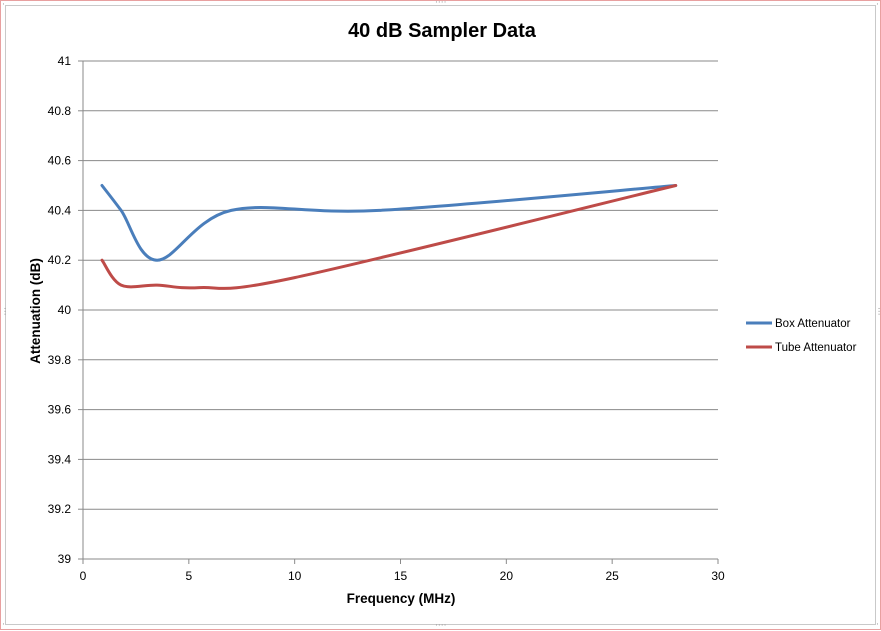 Image resolution: width=881 pixels, height=631 pixels. Describe the element at coordinates (612, 576) in the screenshot. I see `x-tick-label: 25` at that location.